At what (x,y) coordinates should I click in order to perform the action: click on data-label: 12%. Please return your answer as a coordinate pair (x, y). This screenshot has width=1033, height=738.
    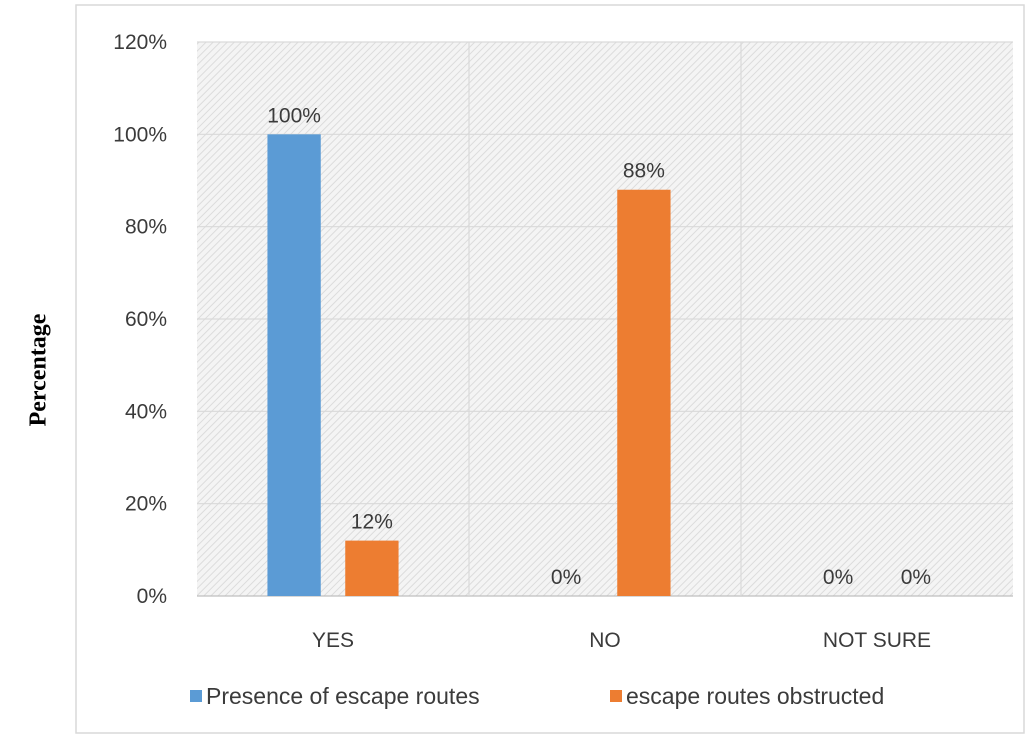
    Looking at the image, I should click on (372, 522).